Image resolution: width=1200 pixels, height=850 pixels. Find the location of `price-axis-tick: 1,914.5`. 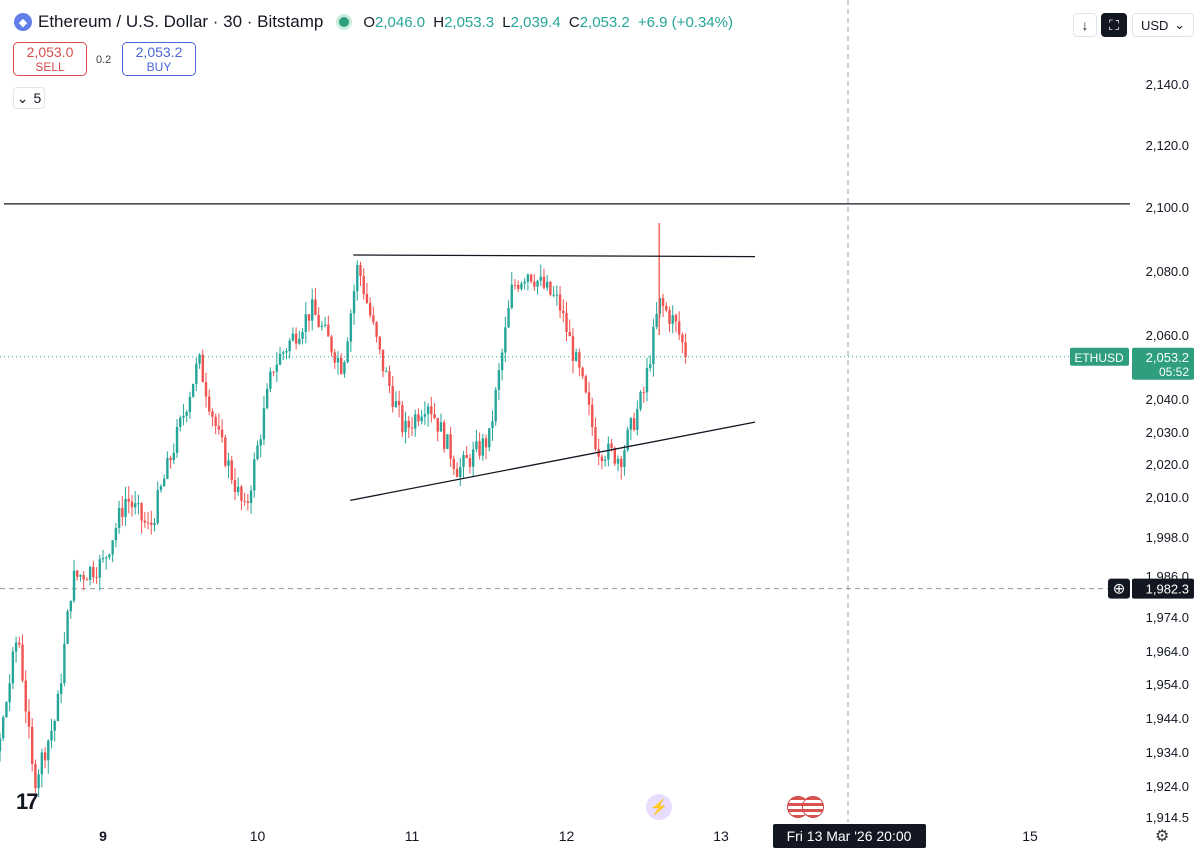

price-axis-tick: 1,914.5 is located at coordinates (1167, 817).